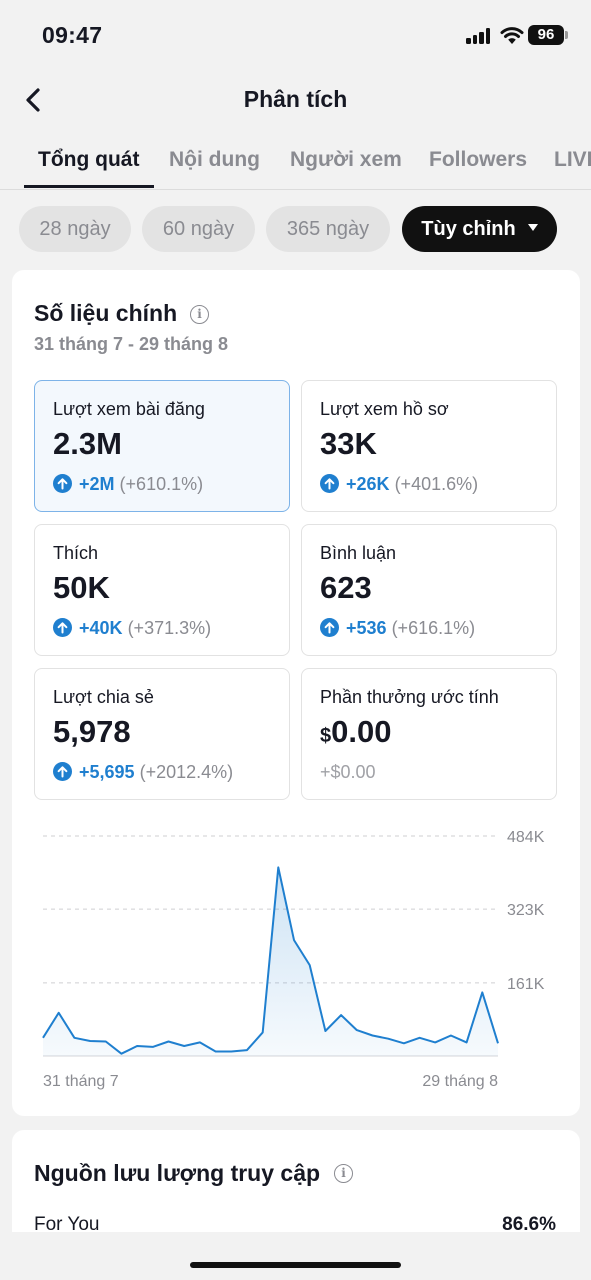  I want to click on metric-delta: +40K (+371.3%), so click(132, 628).